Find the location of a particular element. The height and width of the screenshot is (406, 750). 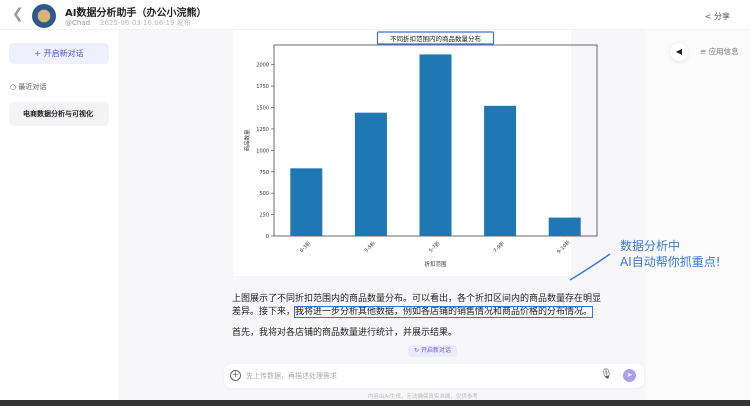

app-title: AI数据分析助手（办公小浣熊） is located at coordinates (136, 13).